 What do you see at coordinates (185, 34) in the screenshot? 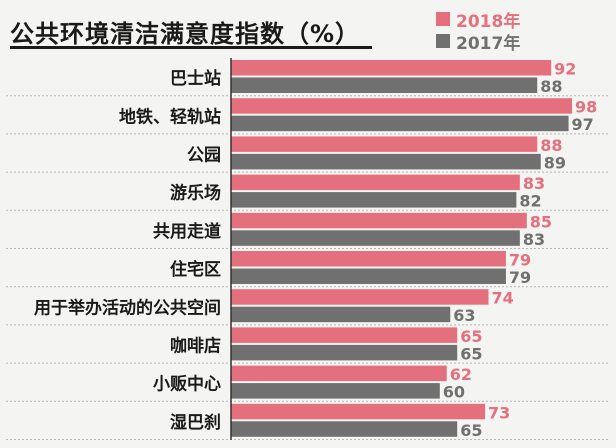
I see `chart-title: 公共环境清洁满意度指数（%）` at bounding box center [185, 34].